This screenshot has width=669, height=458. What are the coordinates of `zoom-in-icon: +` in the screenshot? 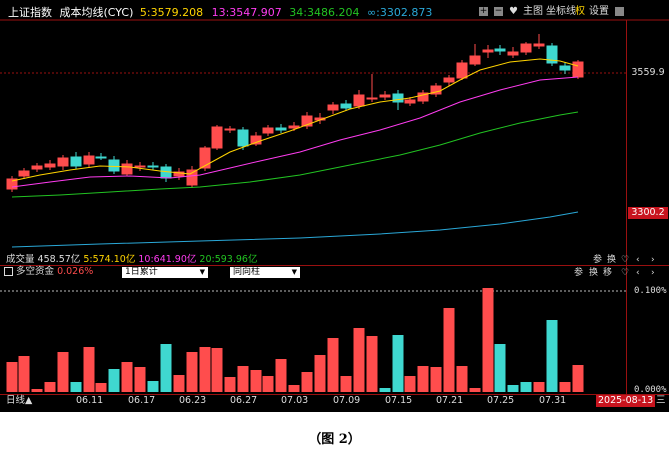 It's located at (483, 11).